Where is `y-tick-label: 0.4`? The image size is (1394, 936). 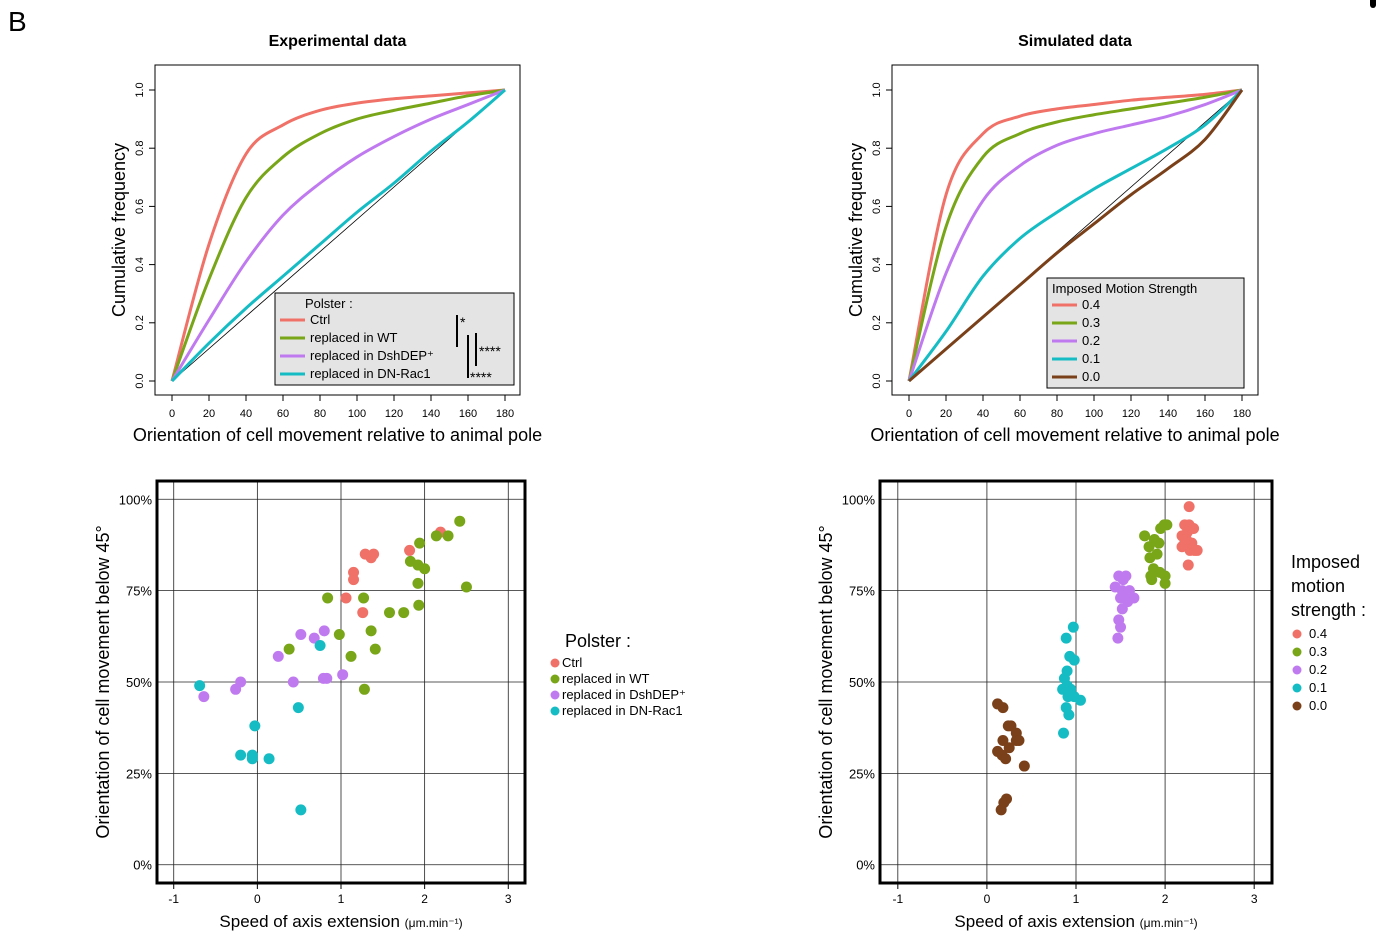 y-tick-label: 0.4 is located at coordinates (877, 264).